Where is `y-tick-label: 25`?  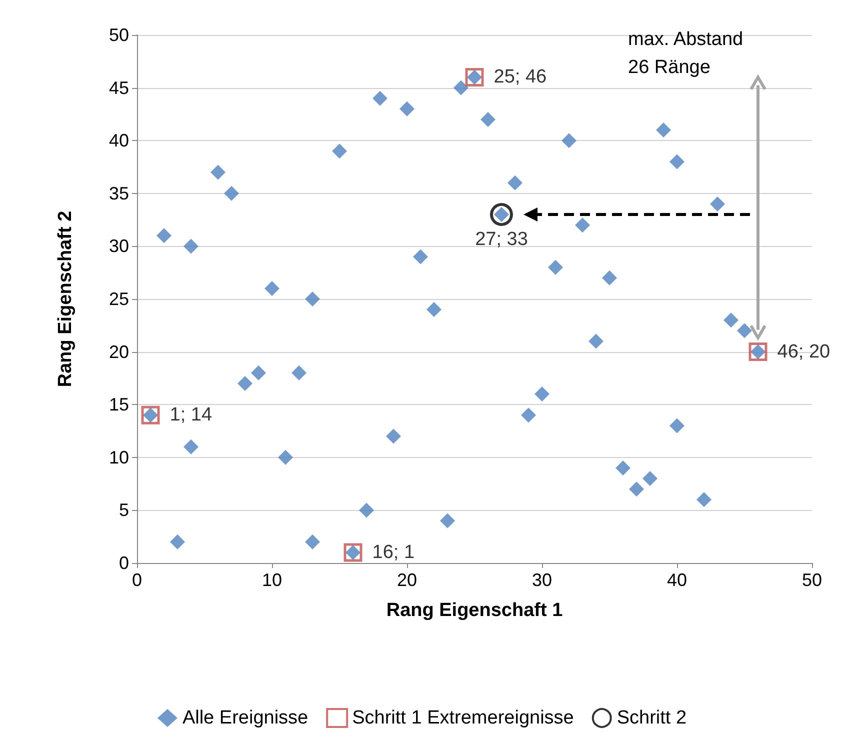
y-tick-label: 25 is located at coordinates (118, 299).